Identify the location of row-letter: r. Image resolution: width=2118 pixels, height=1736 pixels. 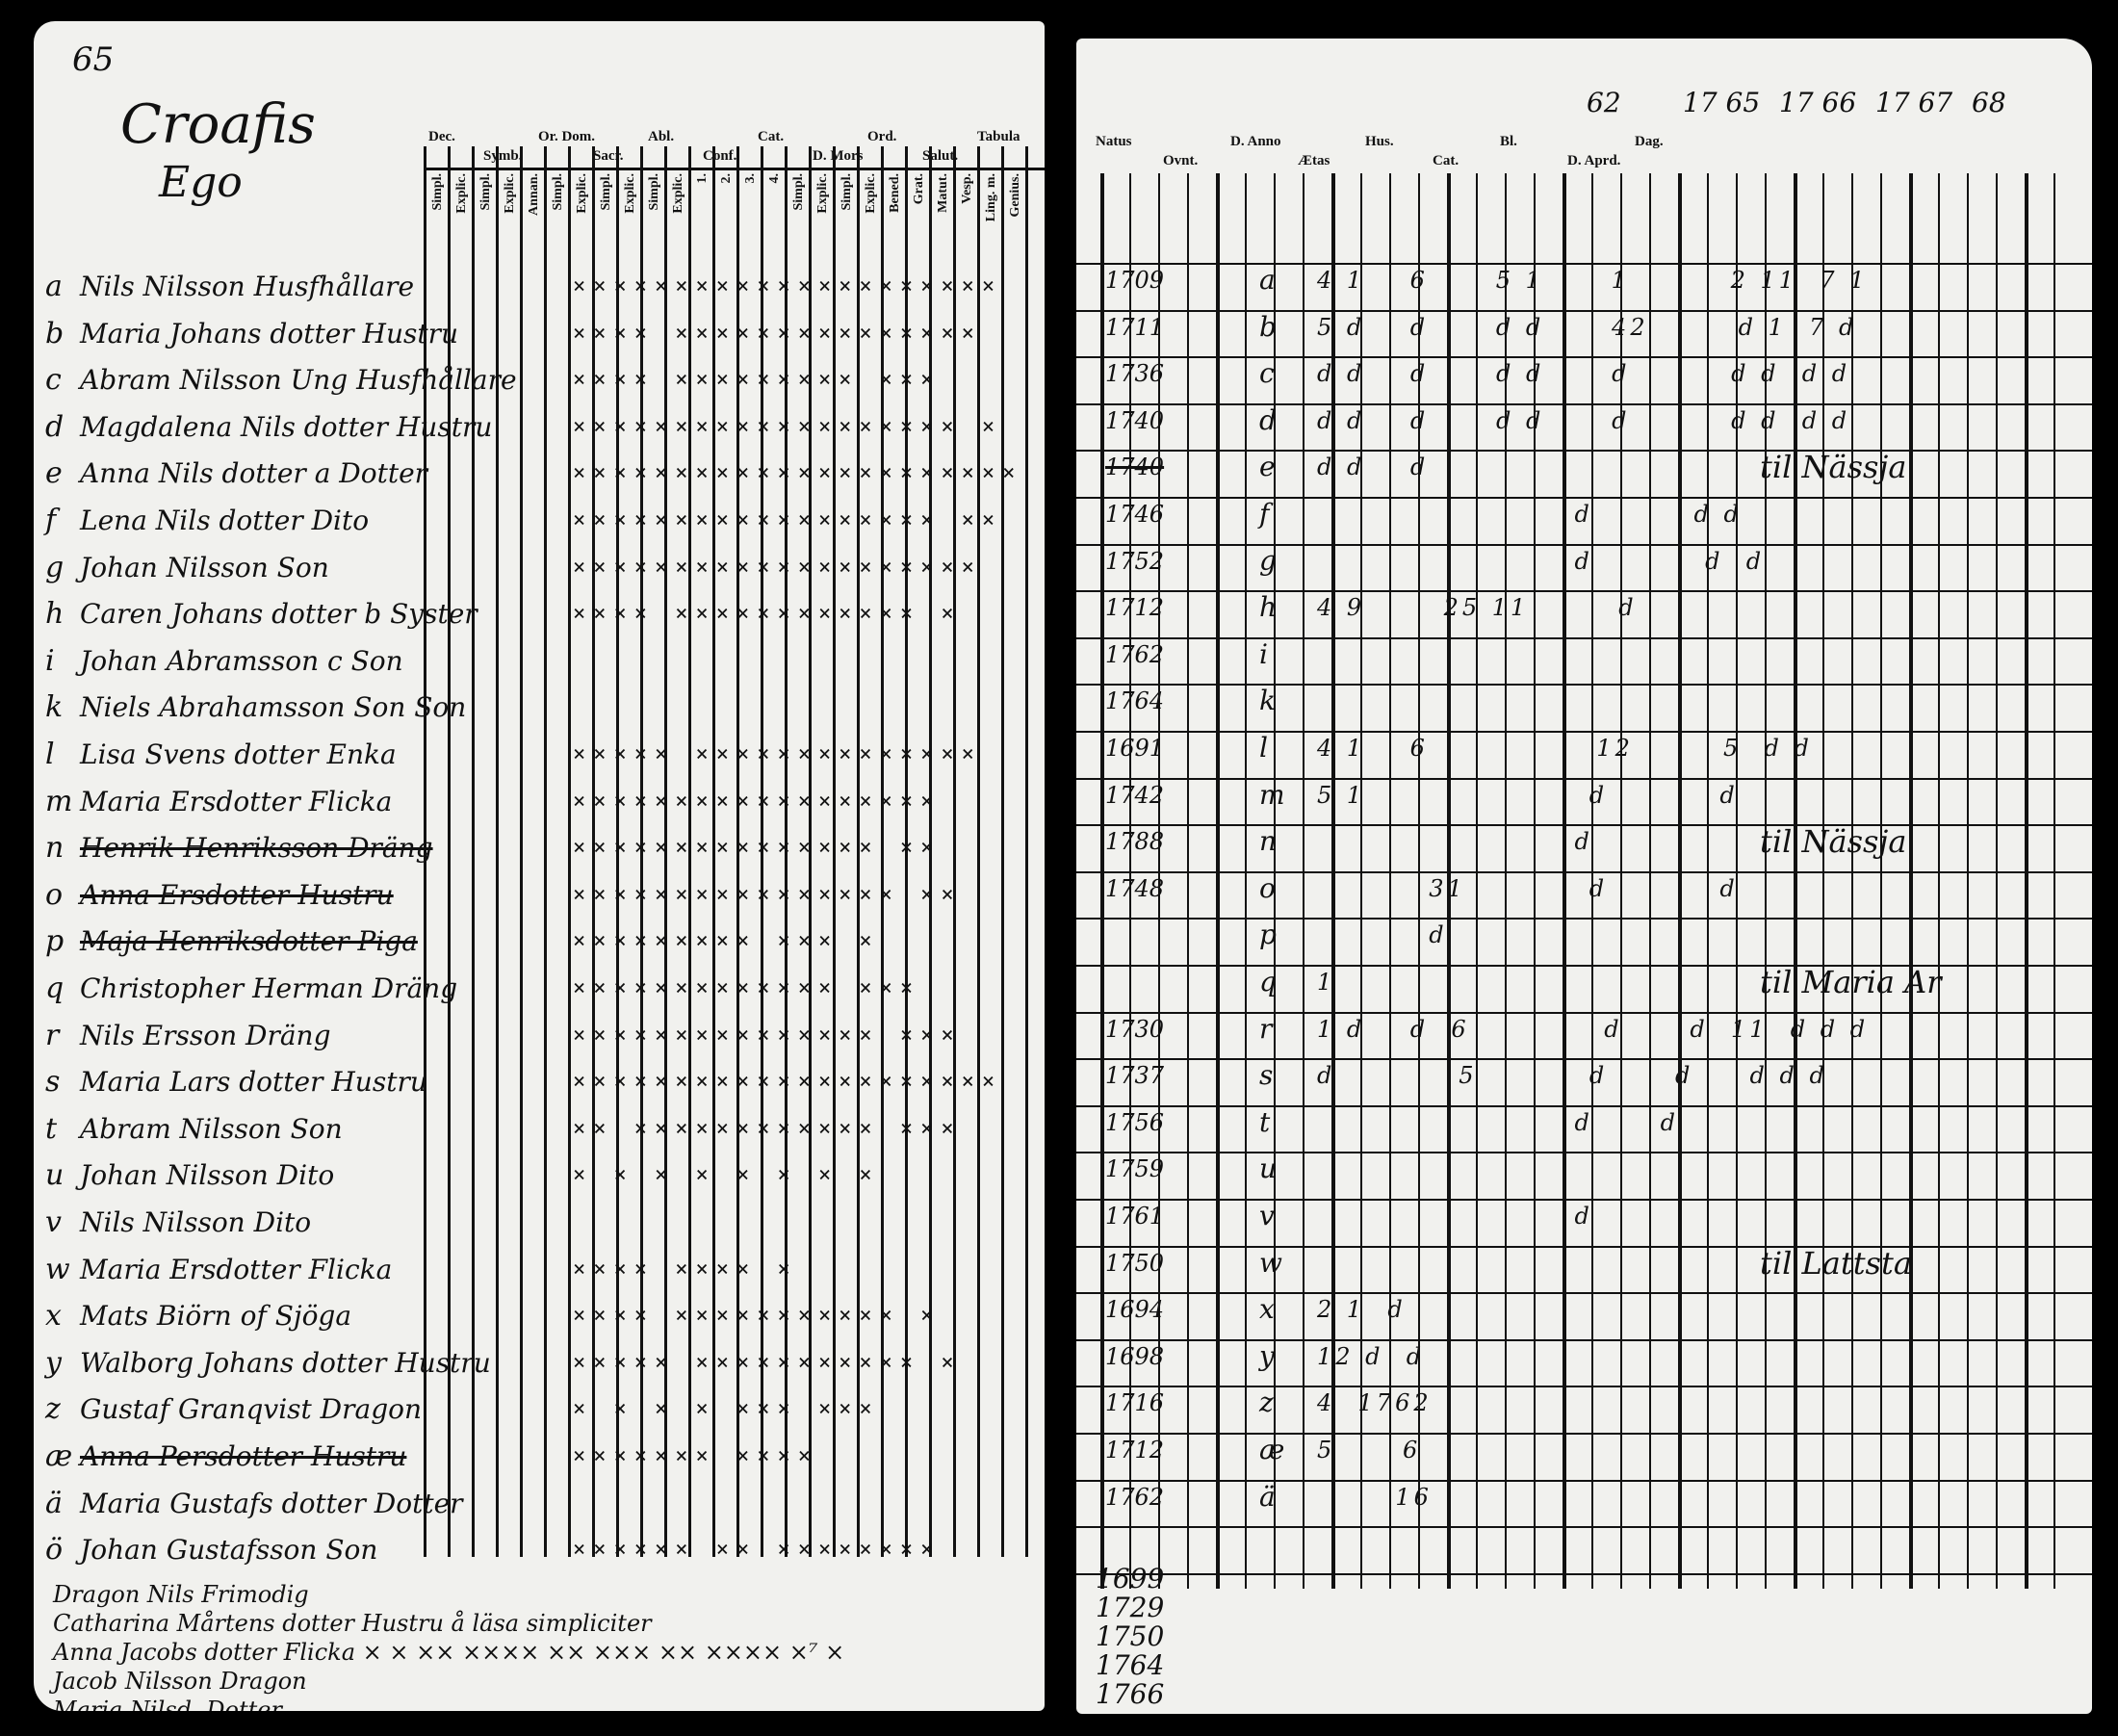
(1266, 1028).